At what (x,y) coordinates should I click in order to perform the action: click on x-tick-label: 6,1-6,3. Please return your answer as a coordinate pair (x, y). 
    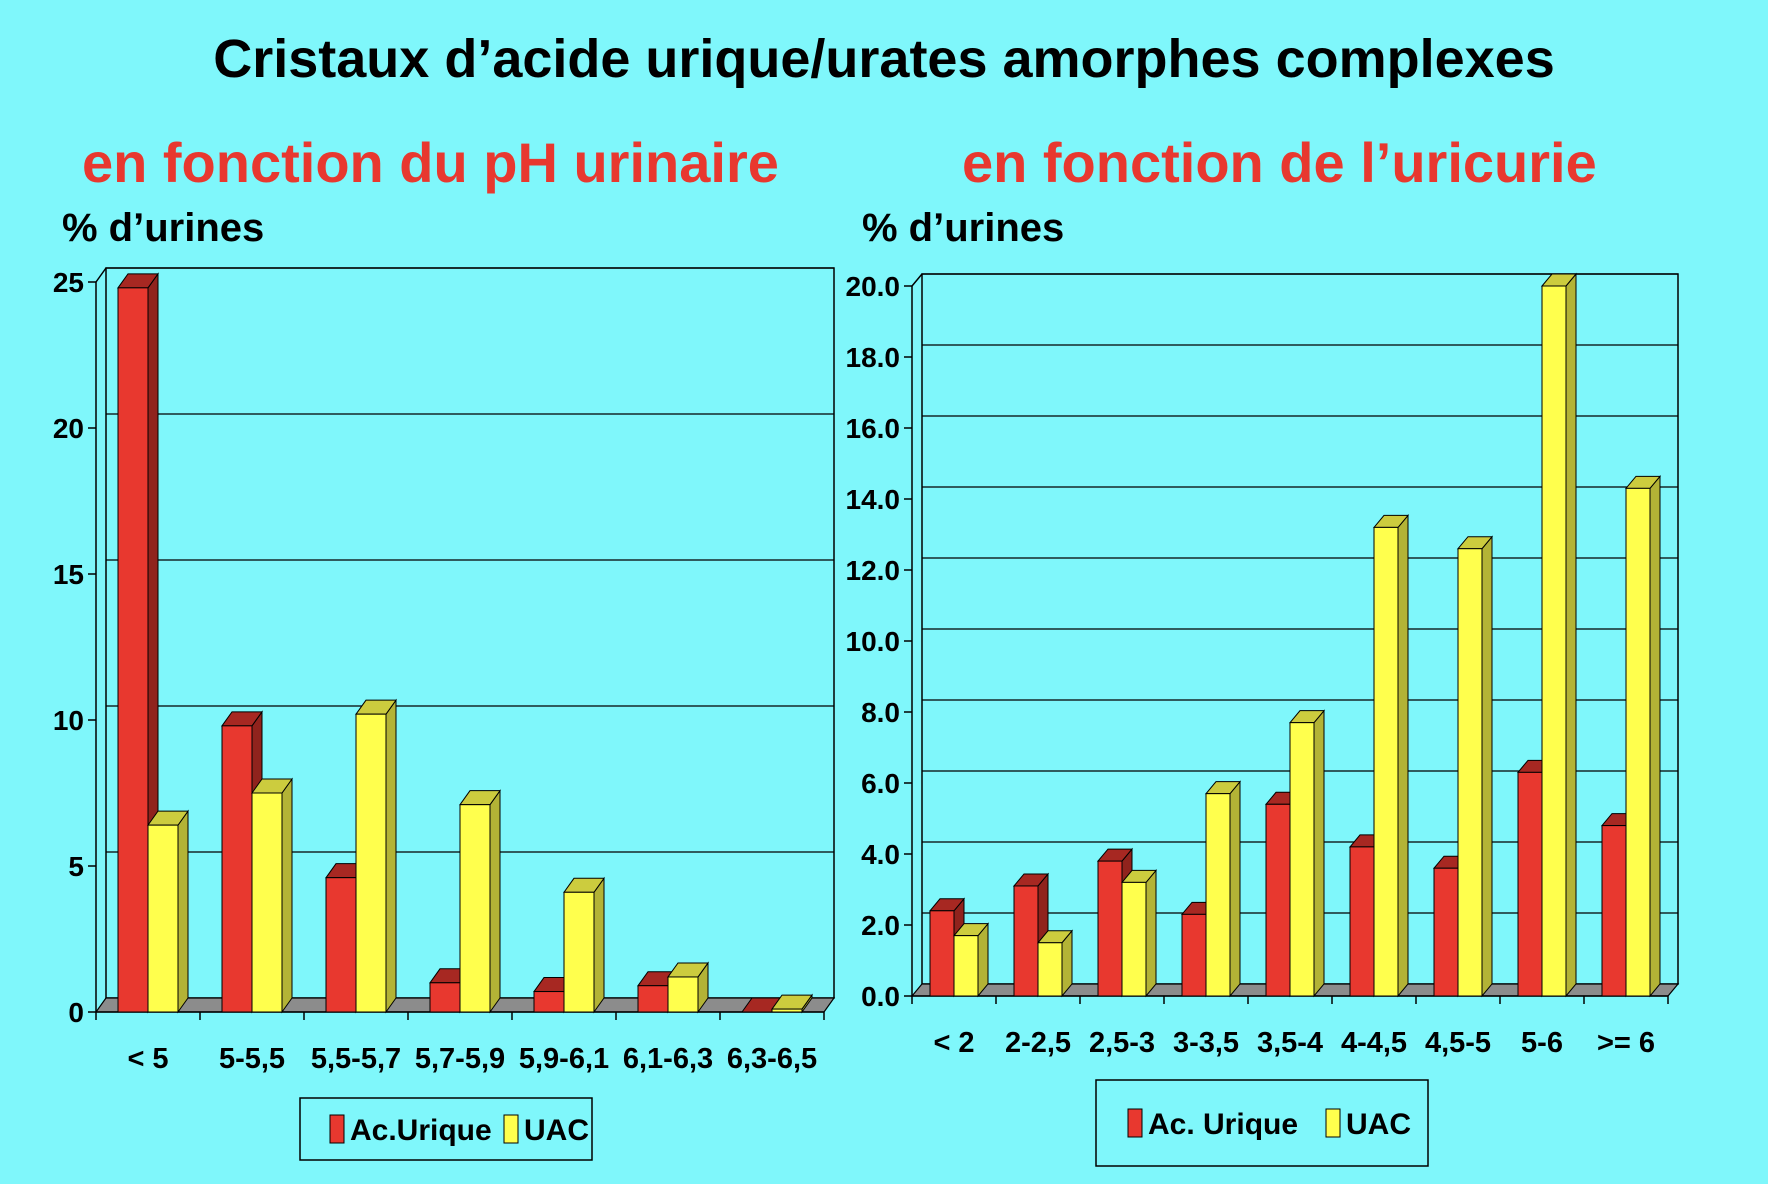
    Looking at the image, I should click on (668, 1059).